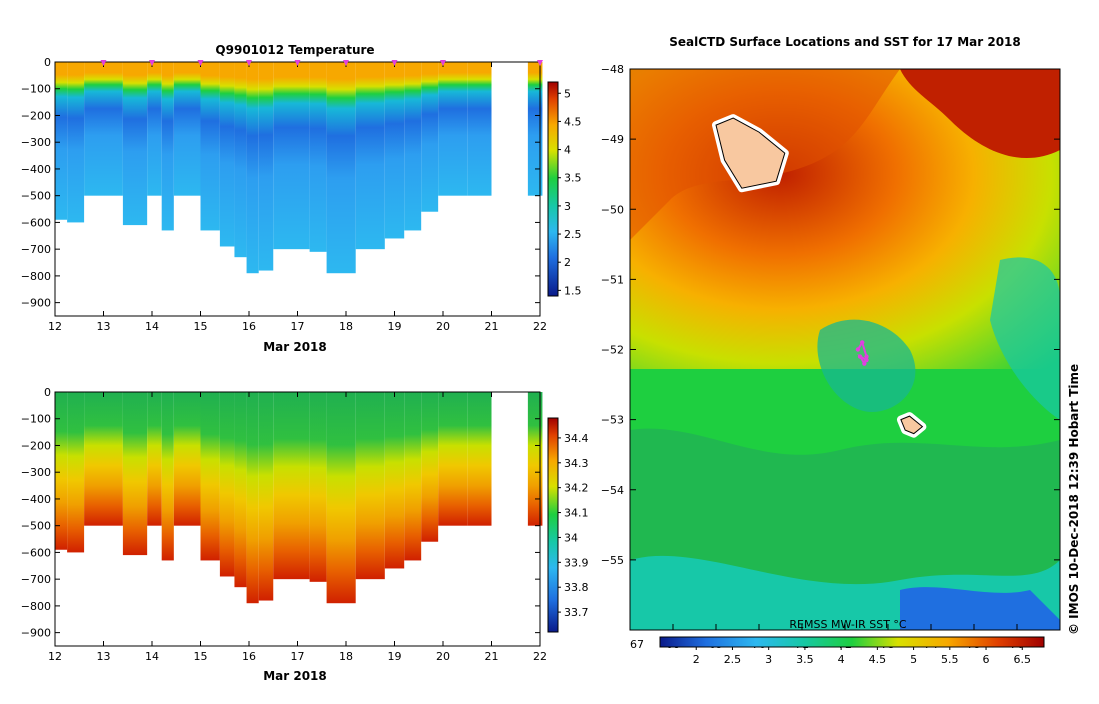 This screenshot has height=704, width=1099. I want to click on colorbar-tick-label: 34.3, so click(576, 463).